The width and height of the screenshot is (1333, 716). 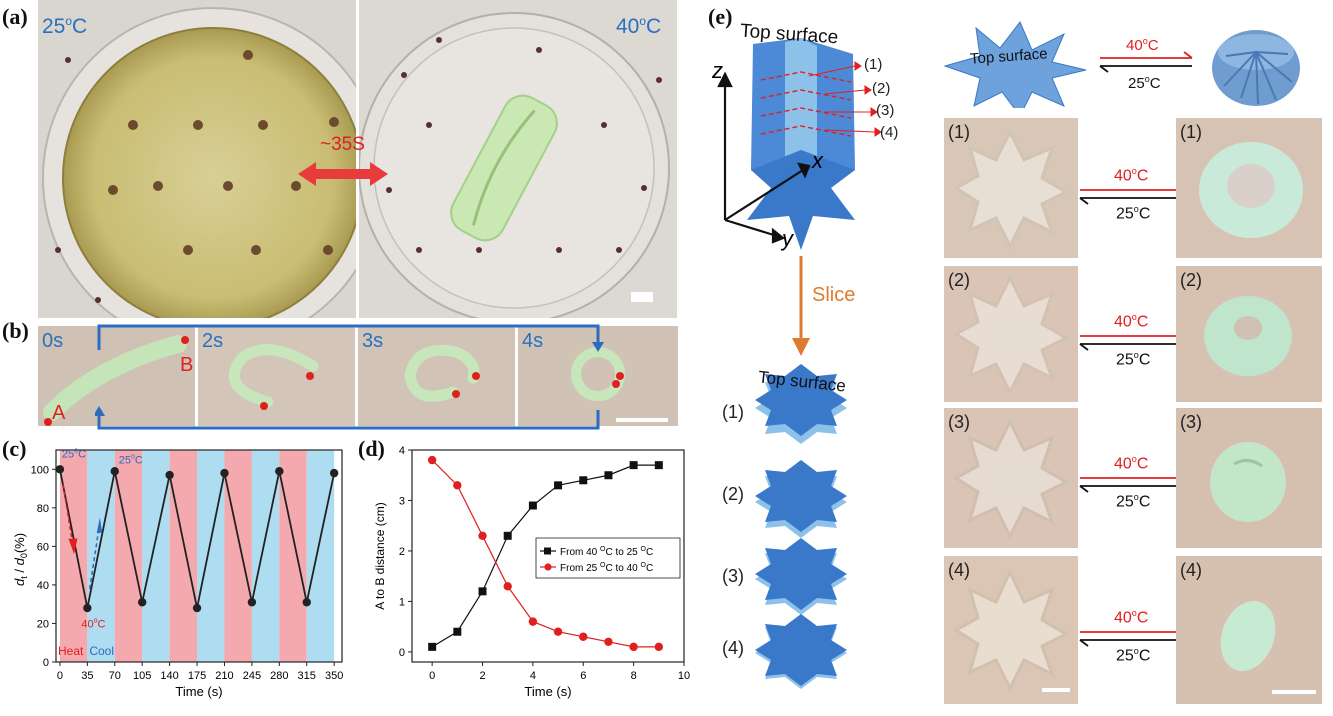 What do you see at coordinates (15, 16) in the screenshot?
I see `panel-a-label: (a)` at bounding box center [15, 16].